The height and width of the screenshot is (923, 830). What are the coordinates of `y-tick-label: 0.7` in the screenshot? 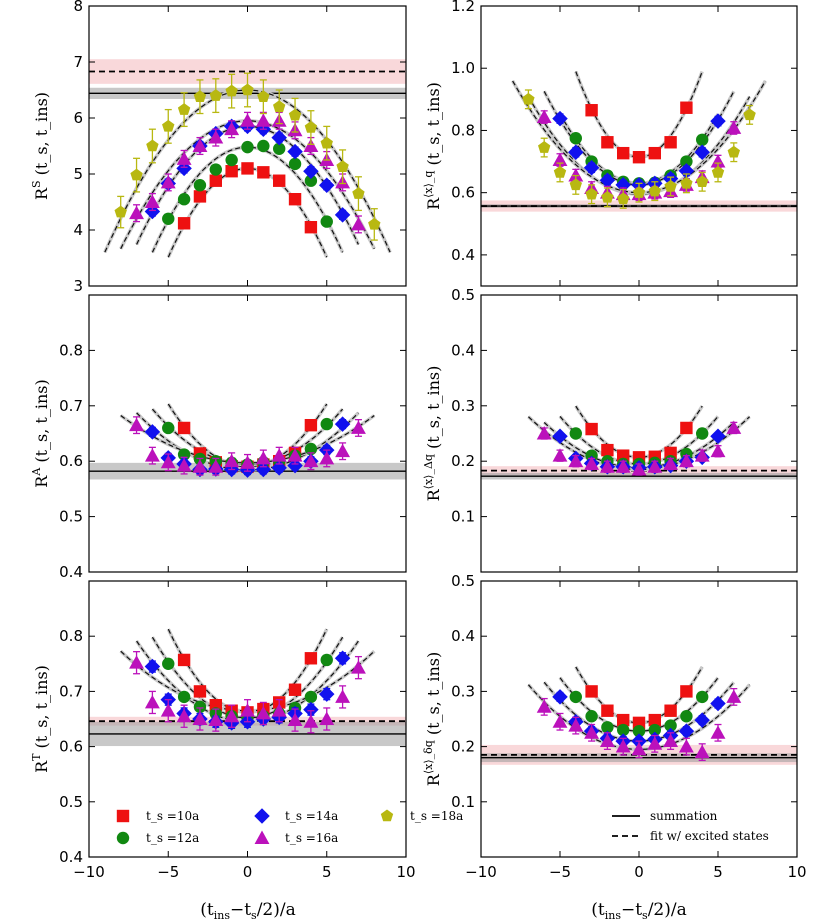 It's located at (71, 406).